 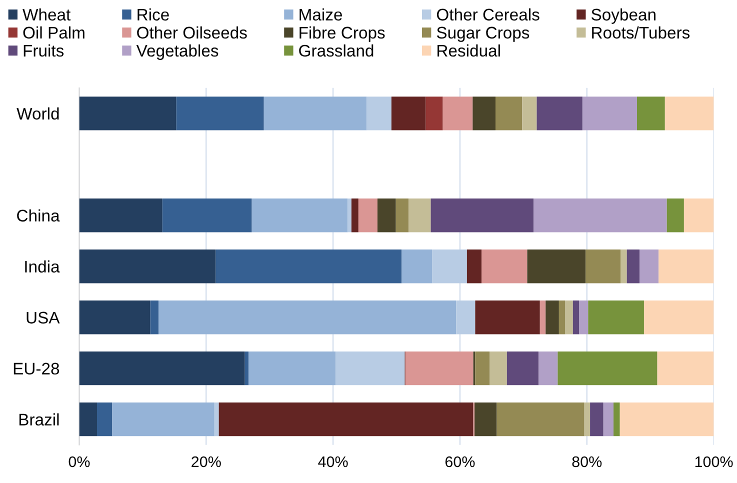 I want to click on x-tick-label: 20%, so click(x=206, y=462).